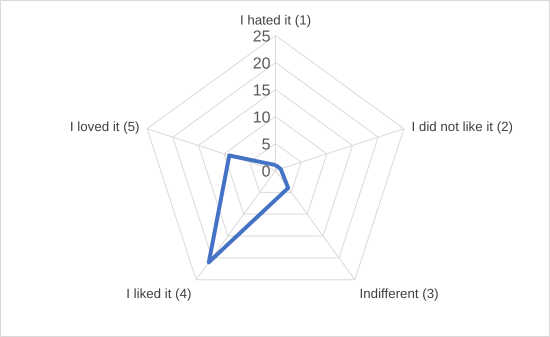  Describe the element at coordinates (399, 294) in the screenshot. I see `spoke-label: Indifferent (3)` at that location.